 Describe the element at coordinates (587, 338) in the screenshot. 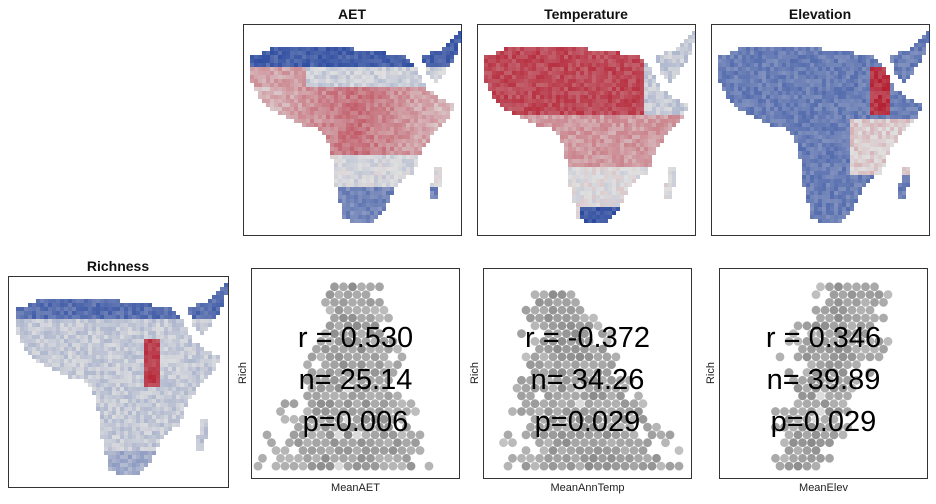

I see `stat-r: r = -0.372` at that location.